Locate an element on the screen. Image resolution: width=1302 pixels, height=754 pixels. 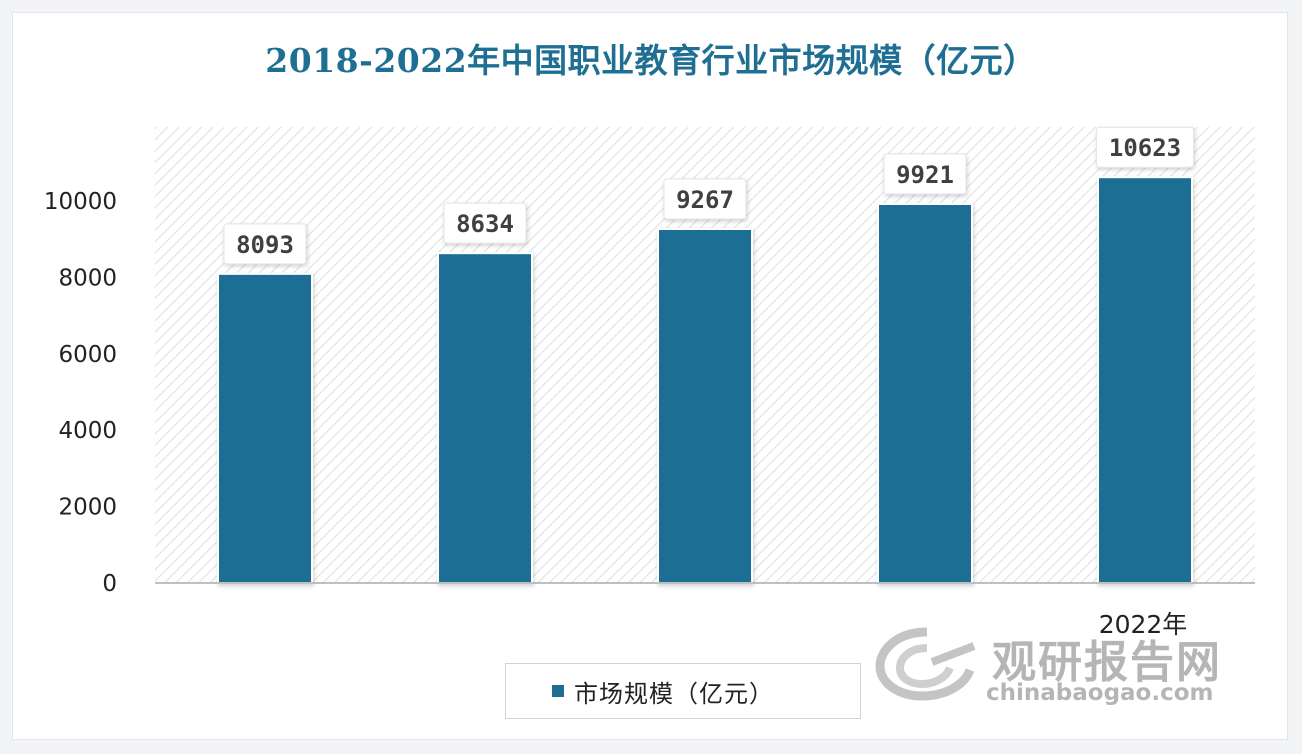
y-tick-label: 4000 is located at coordinates (87, 431).